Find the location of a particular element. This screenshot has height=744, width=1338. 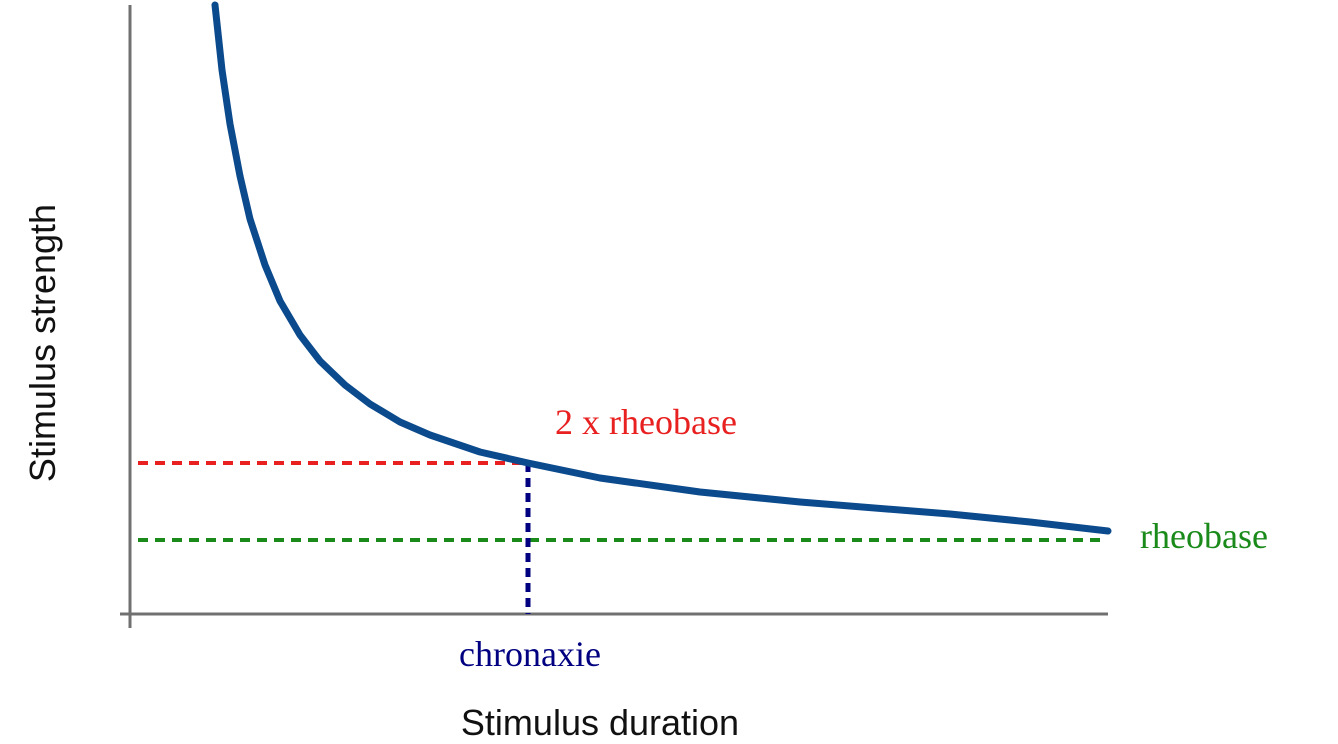

two-rheobase-label: 2 x rheobase is located at coordinates (646, 422).